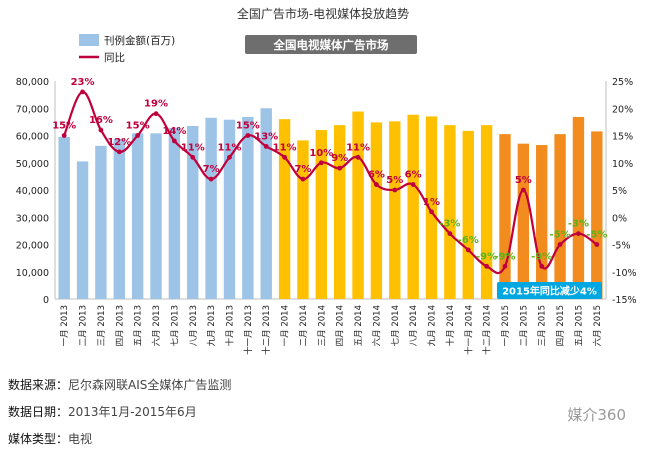  I want to click on media-line: 媒体类型：电视, so click(50, 438).